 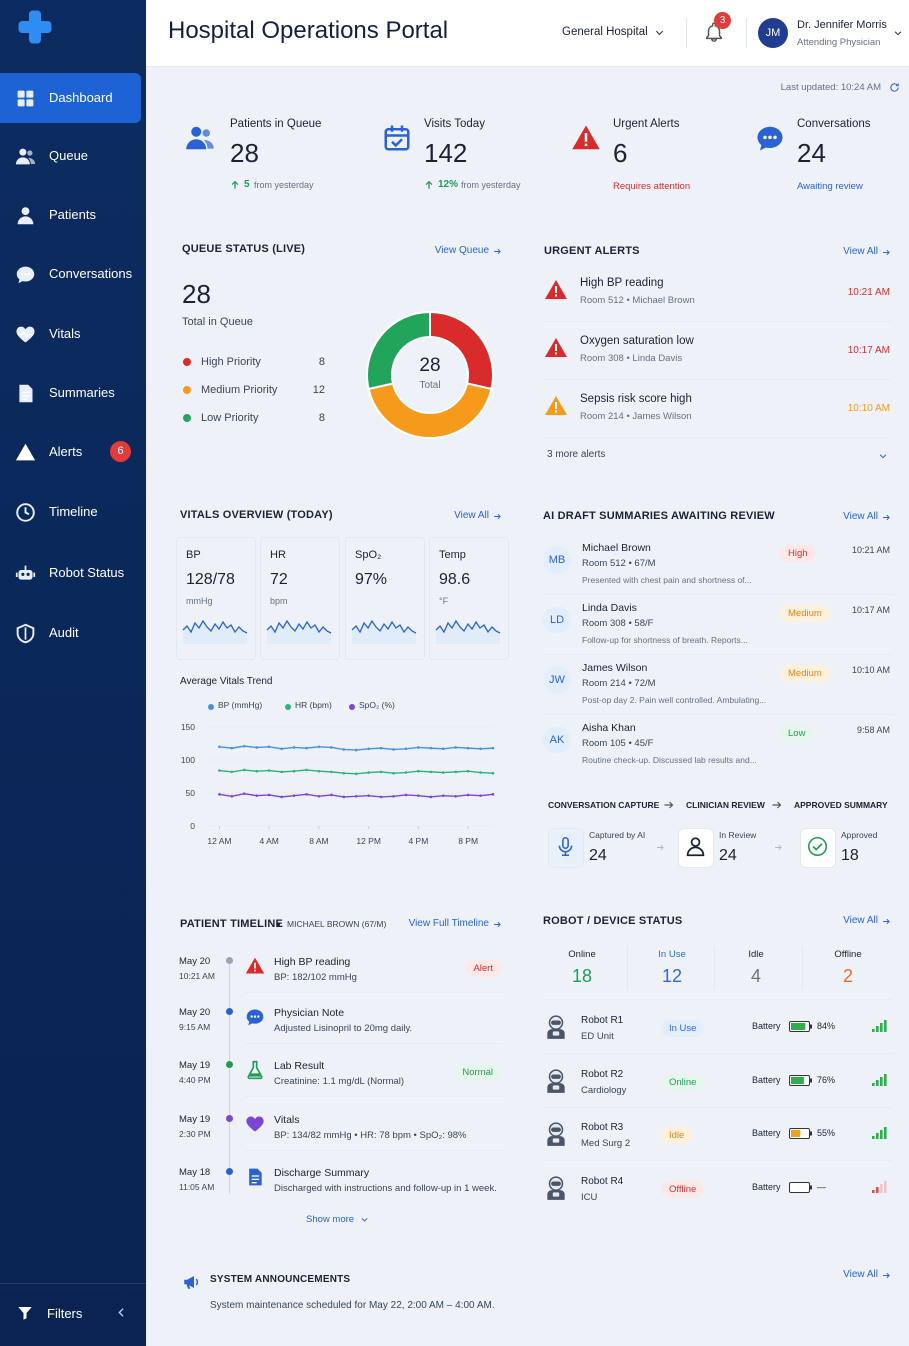 I want to click on nav-item: Vitals, so click(x=70, y=334).